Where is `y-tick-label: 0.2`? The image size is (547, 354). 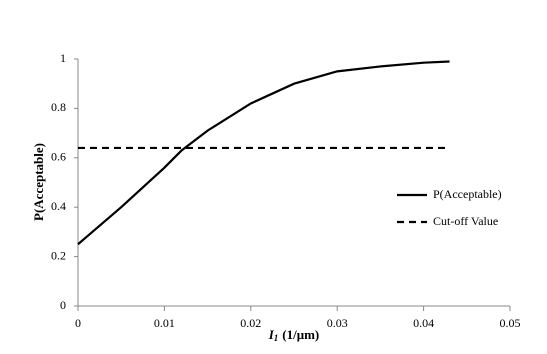 y-tick-label: 0.2 is located at coordinates (58, 255).